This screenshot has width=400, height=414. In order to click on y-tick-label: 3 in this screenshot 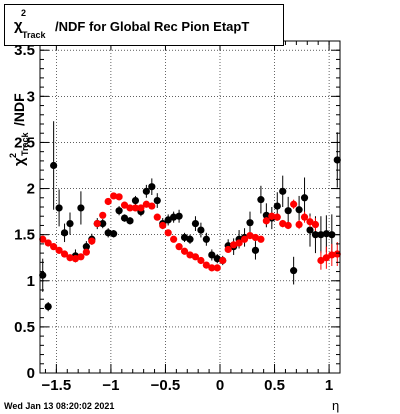, I will do `click(31, 96)`.